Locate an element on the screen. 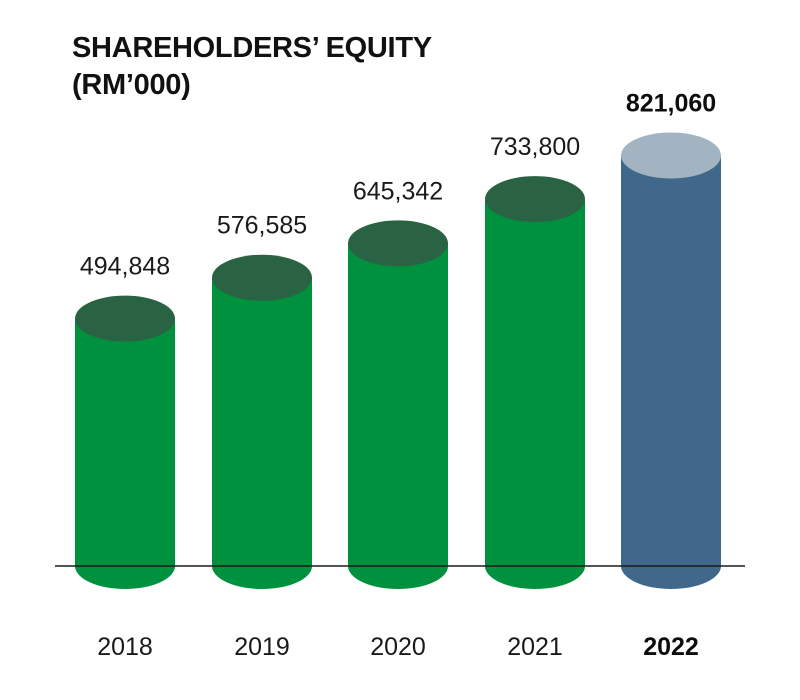 This screenshot has width=800, height=700. bar-2020: 645,342 2020 is located at coordinates (398, 419).